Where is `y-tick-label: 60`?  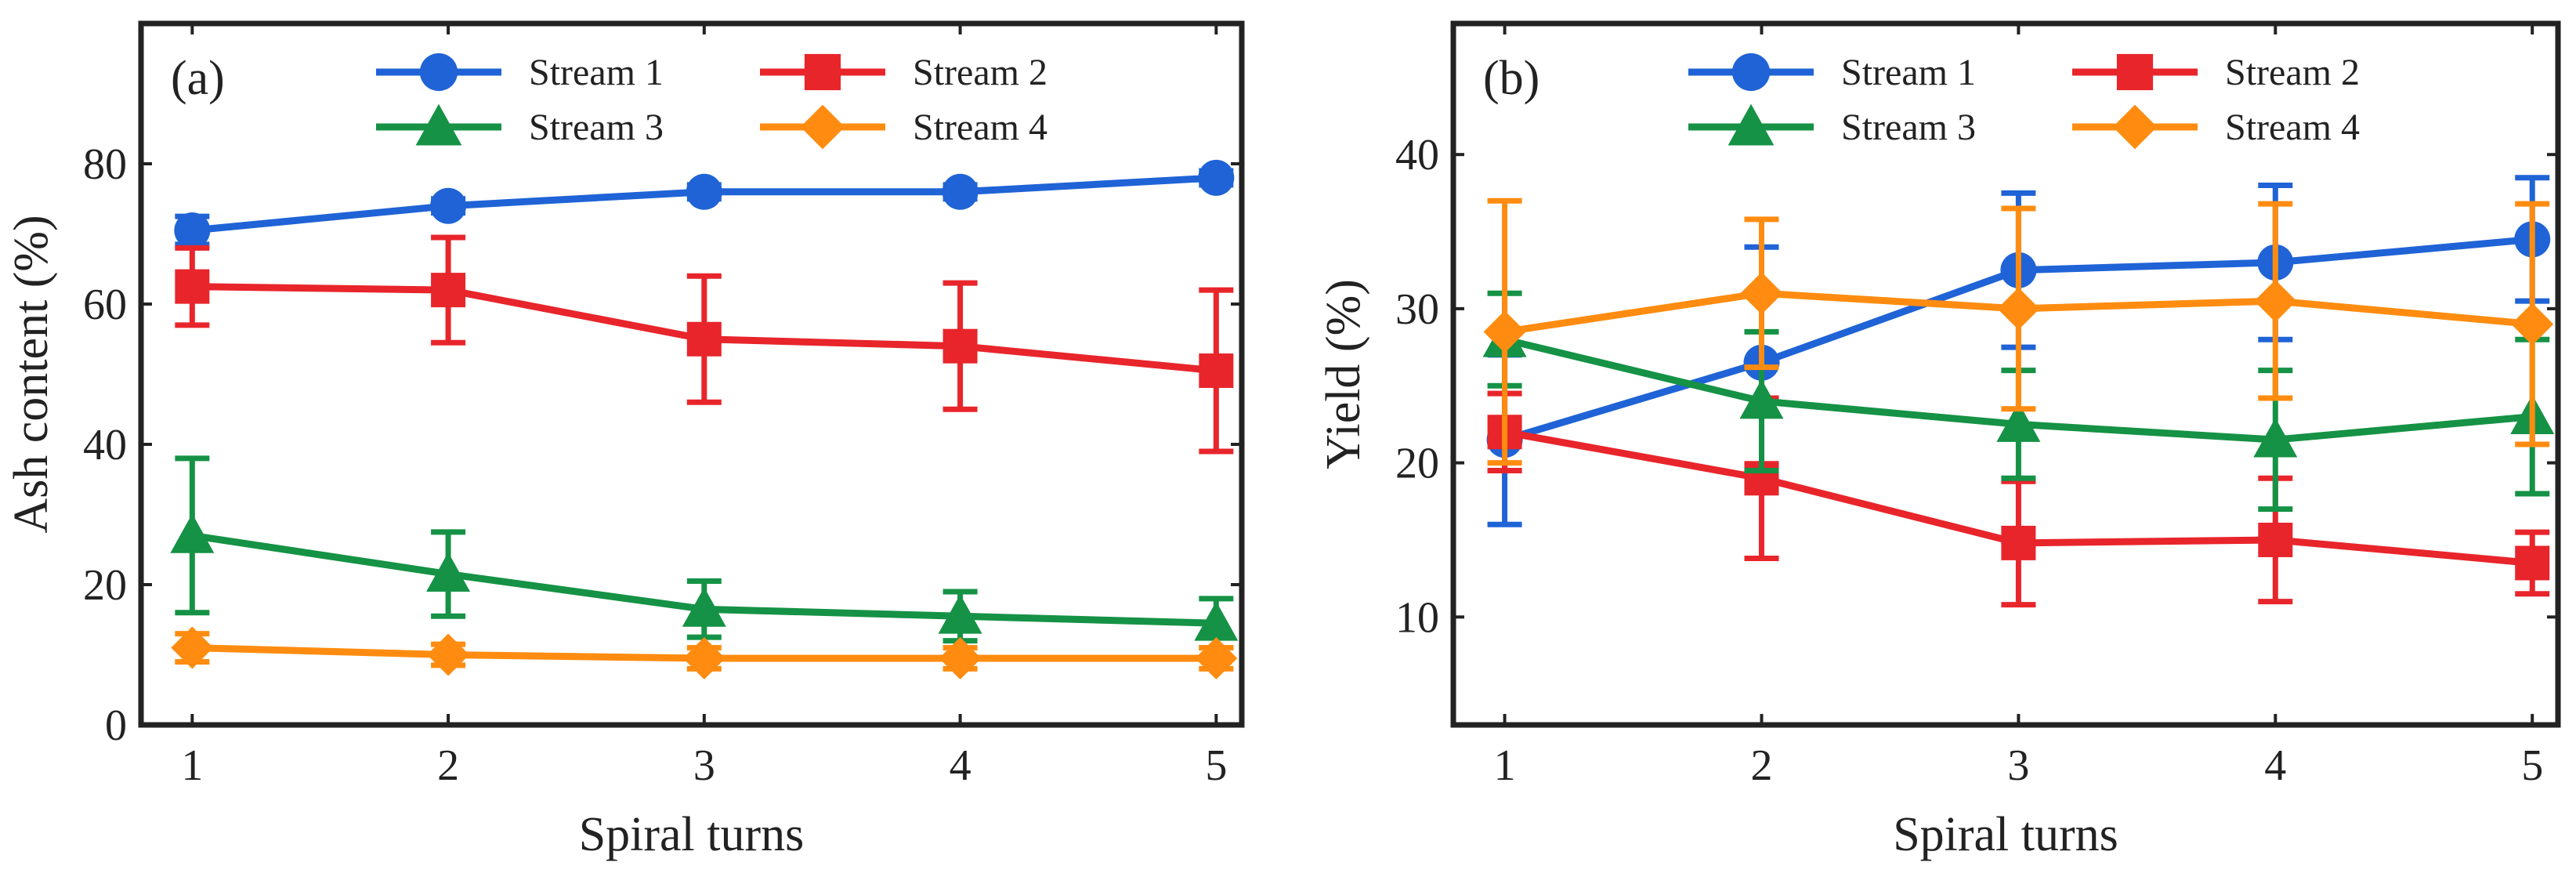 y-tick-label: 60 is located at coordinates (105, 305).